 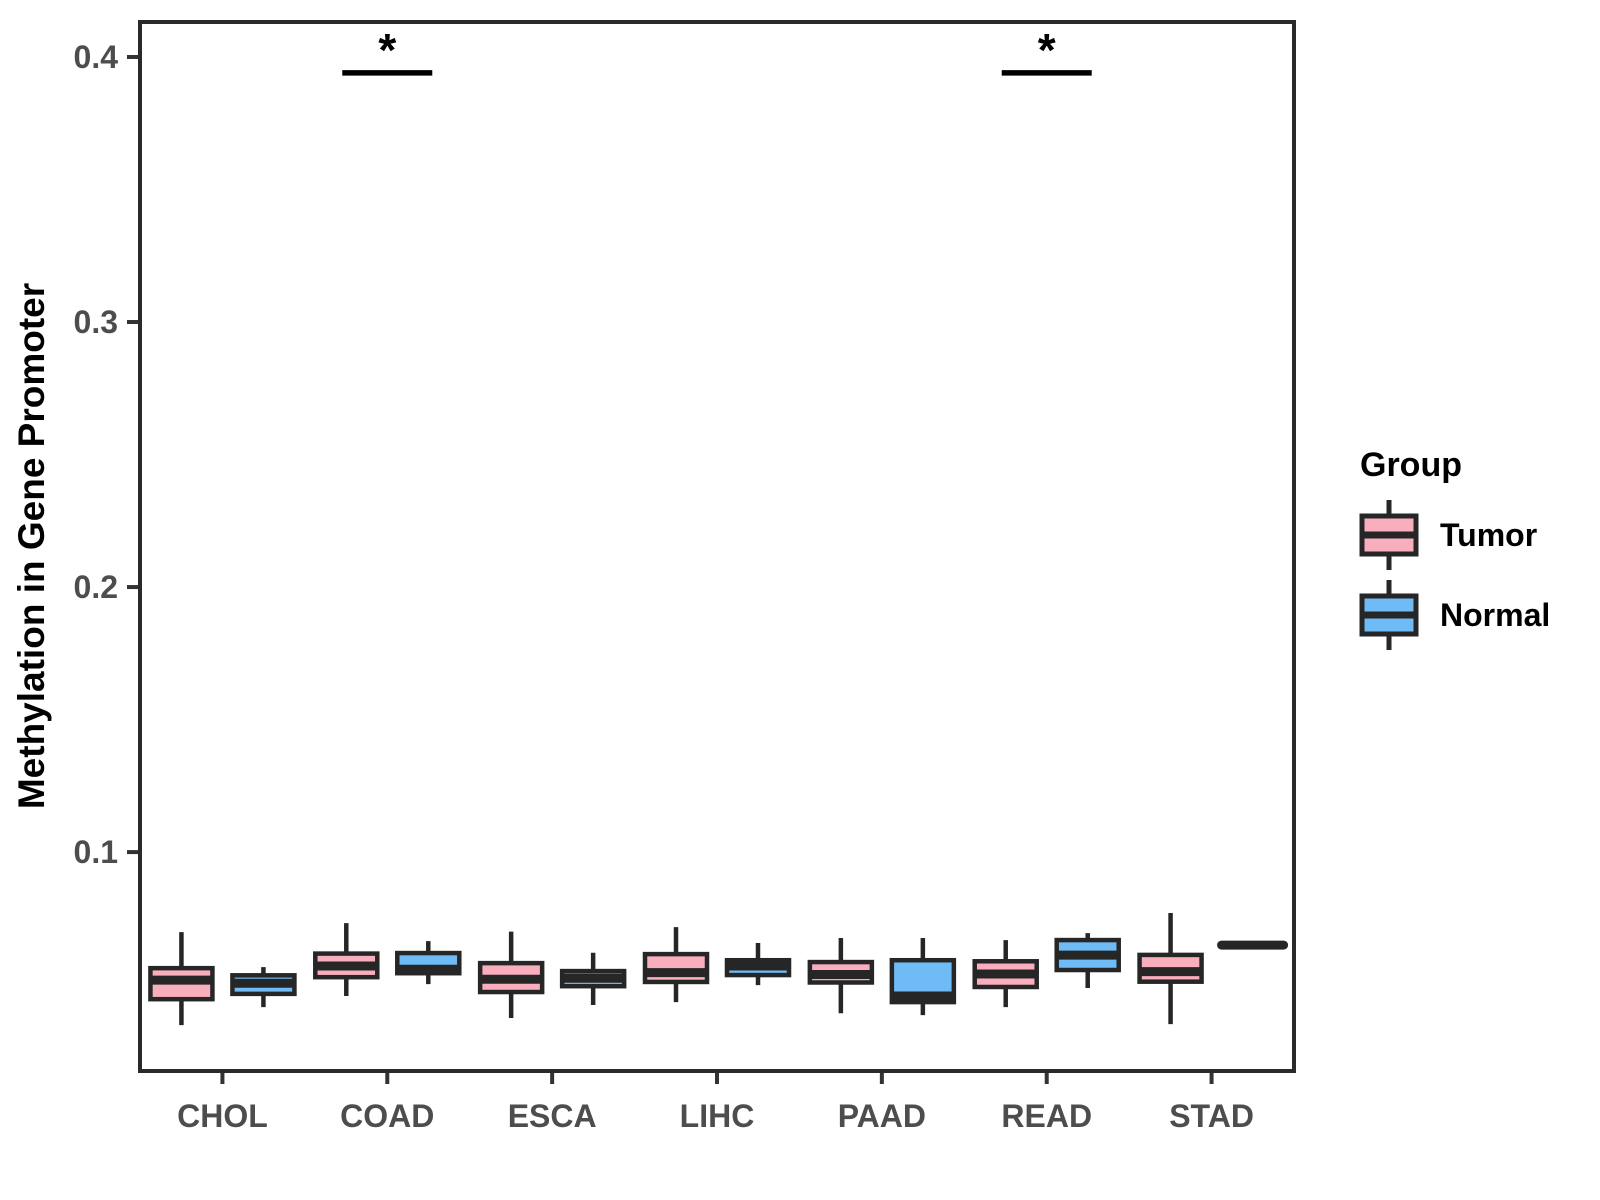 What do you see at coordinates (1046, 1116) in the screenshot?
I see `x-tick-label-read: READ` at bounding box center [1046, 1116].